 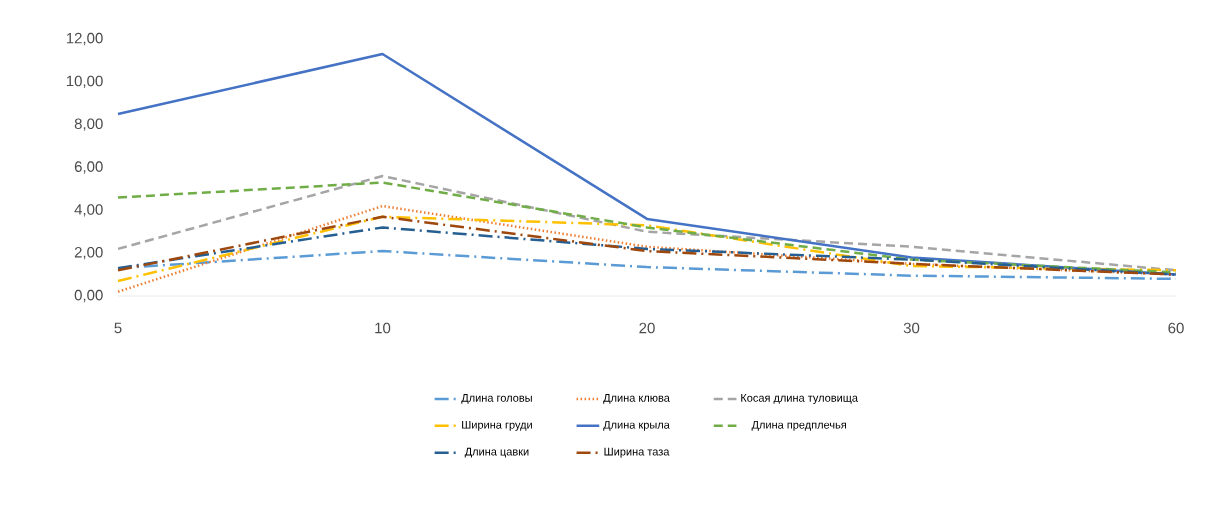 I want to click on legend-label: Длина клюва, so click(x=636, y=399).